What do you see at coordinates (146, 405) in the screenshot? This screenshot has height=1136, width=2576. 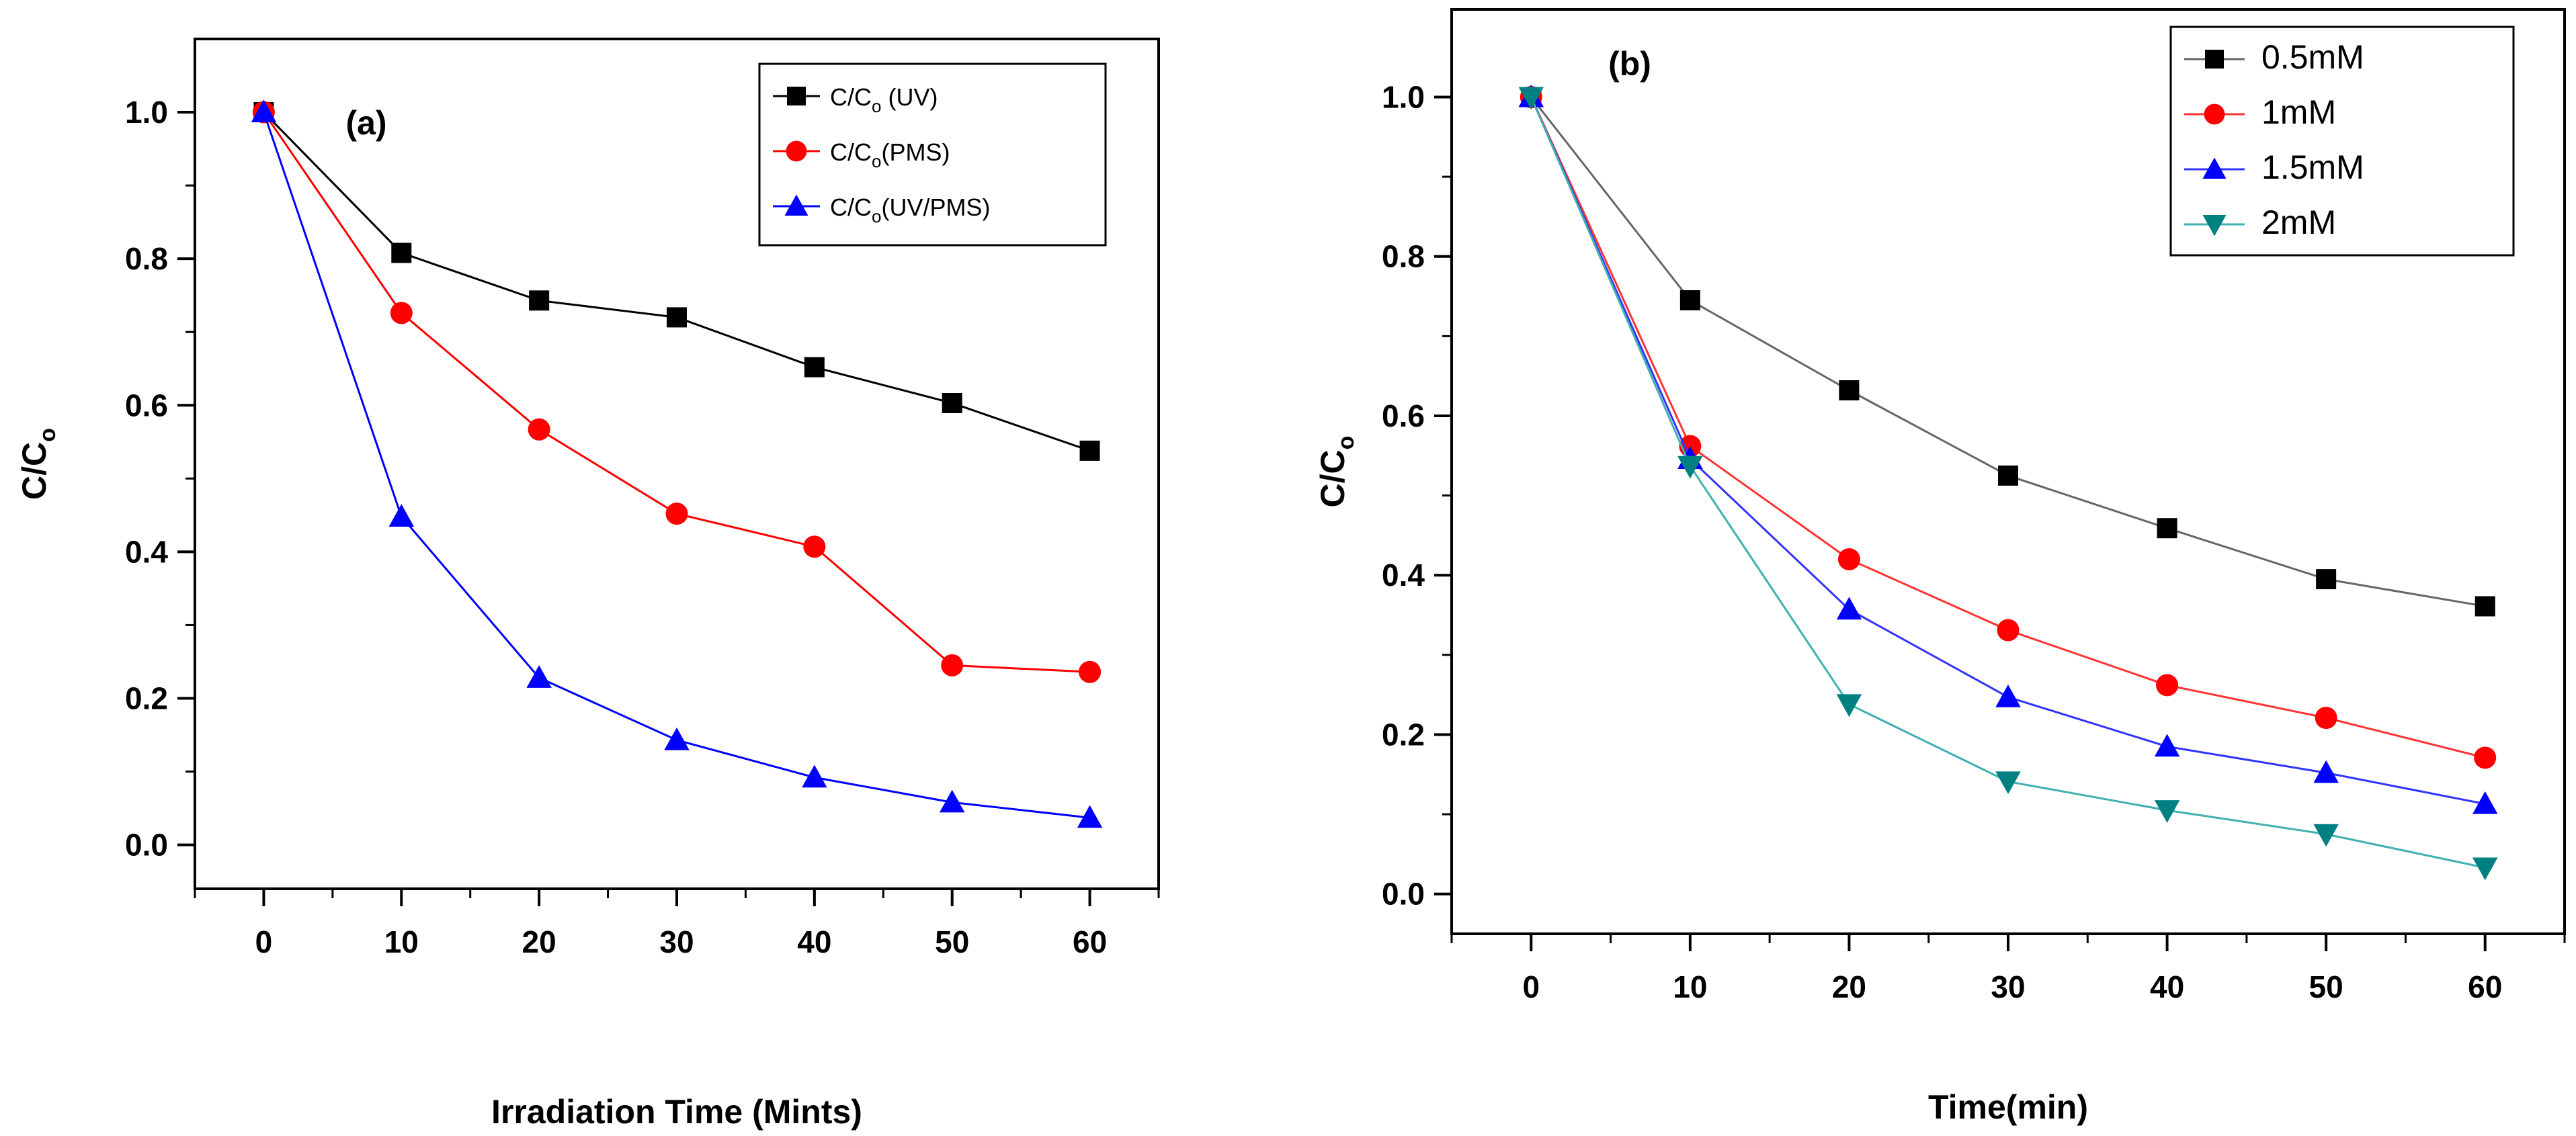 I see `y-tick-label-a: 0.6` at bounding box center [146, 405].